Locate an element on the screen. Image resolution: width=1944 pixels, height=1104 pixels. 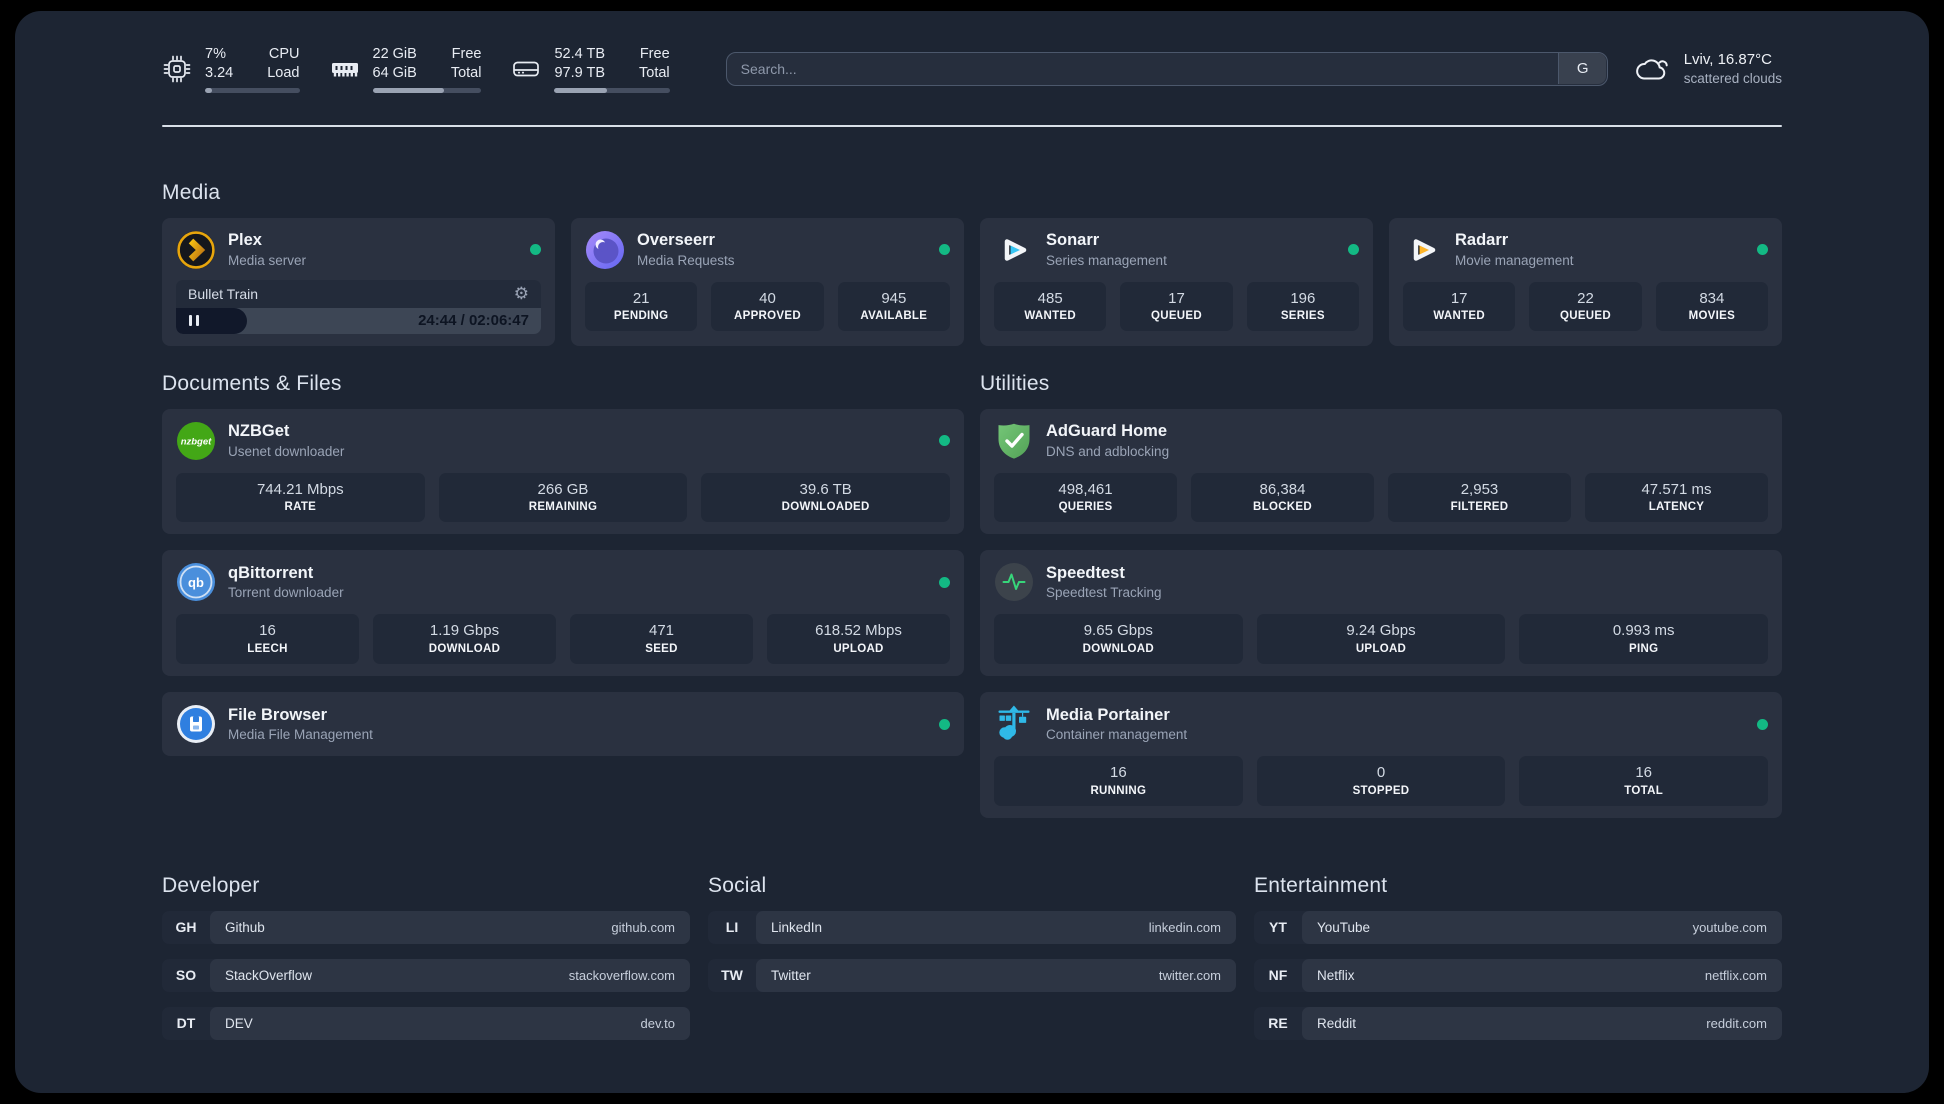
service-card-filebrowser: File Browser Media File Management is located at coordinates (563, 724).